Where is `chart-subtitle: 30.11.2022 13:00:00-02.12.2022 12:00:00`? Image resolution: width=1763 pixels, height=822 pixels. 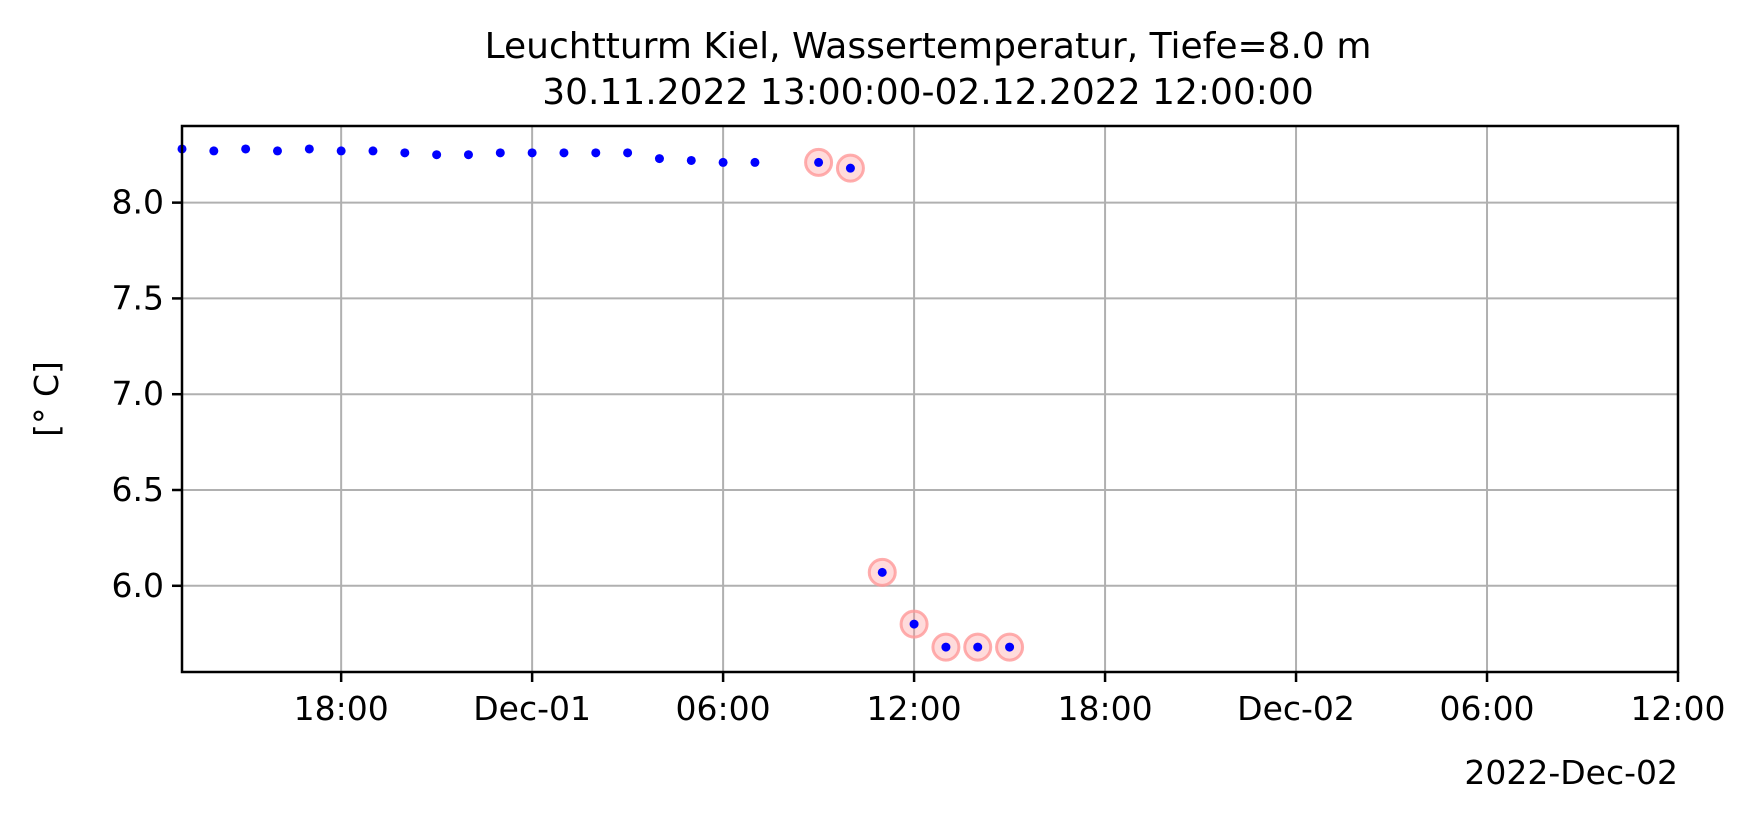 chart-subtitle: 30.11.2022 13:00:00-02.12.2022 12:00:00 is located at coordinates (928, 92).